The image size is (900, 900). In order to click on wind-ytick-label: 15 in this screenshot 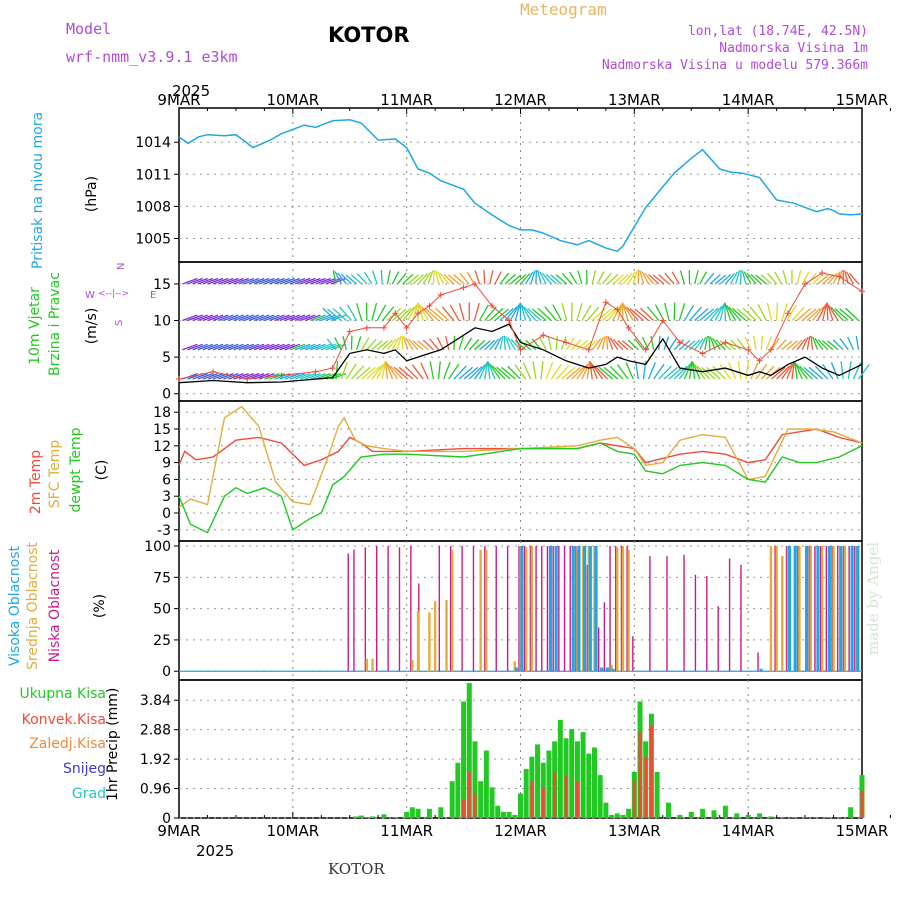, I will do `click(162, 285)`.